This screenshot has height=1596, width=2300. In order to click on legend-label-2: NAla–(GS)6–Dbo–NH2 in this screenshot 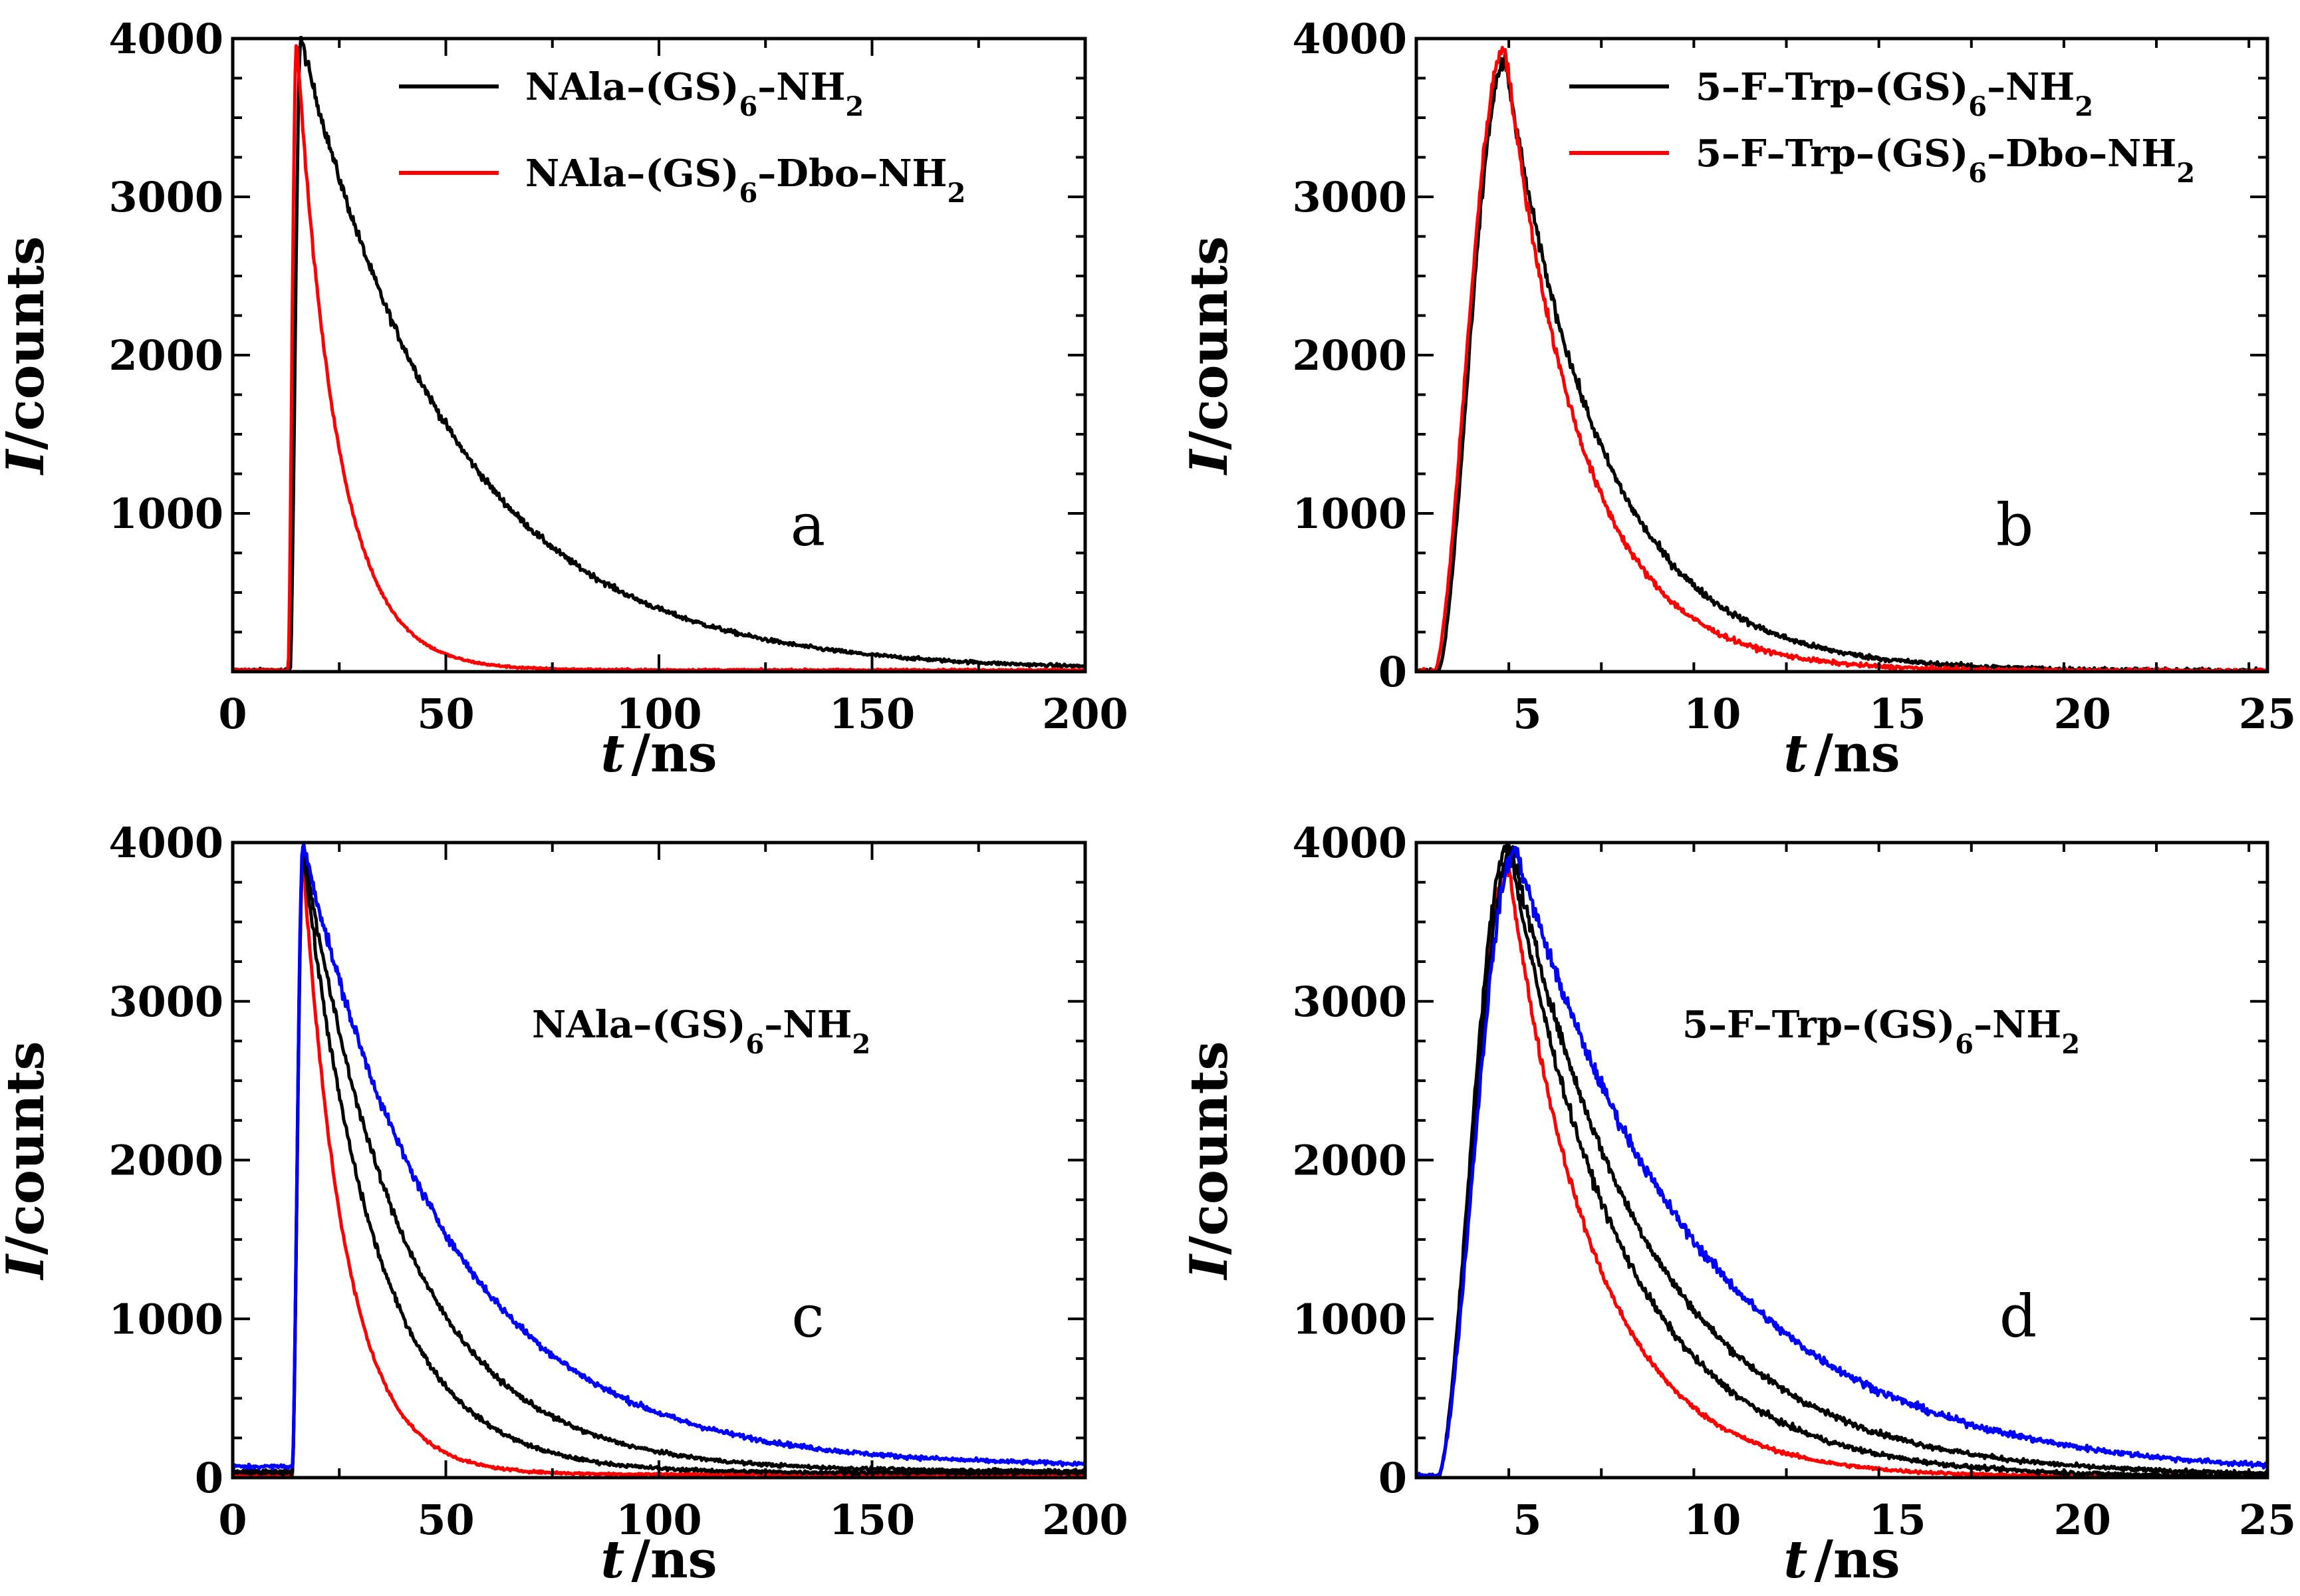, I will do `click(745, 180)`.